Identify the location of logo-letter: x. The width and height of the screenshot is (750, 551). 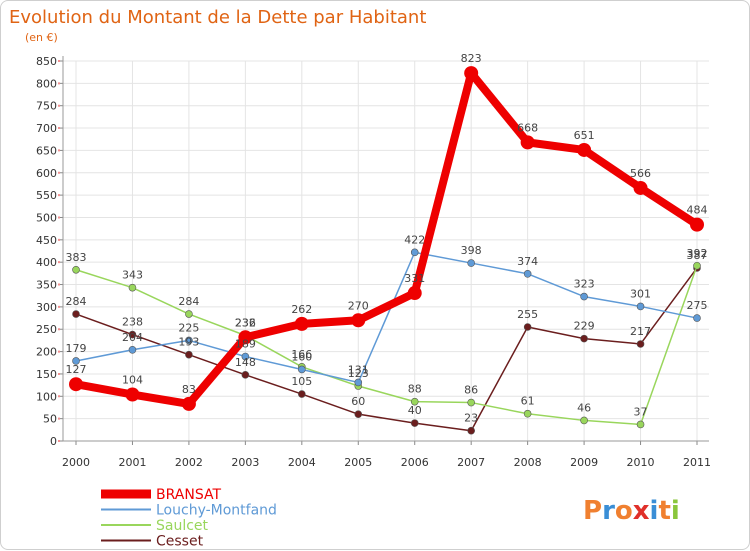
(641, 511).